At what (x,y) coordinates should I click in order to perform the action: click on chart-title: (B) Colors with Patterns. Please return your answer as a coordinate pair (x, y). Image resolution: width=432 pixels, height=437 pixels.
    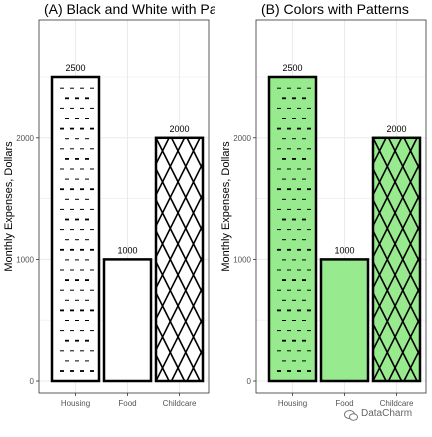
    Looking at the image, I should click on (335, 9).